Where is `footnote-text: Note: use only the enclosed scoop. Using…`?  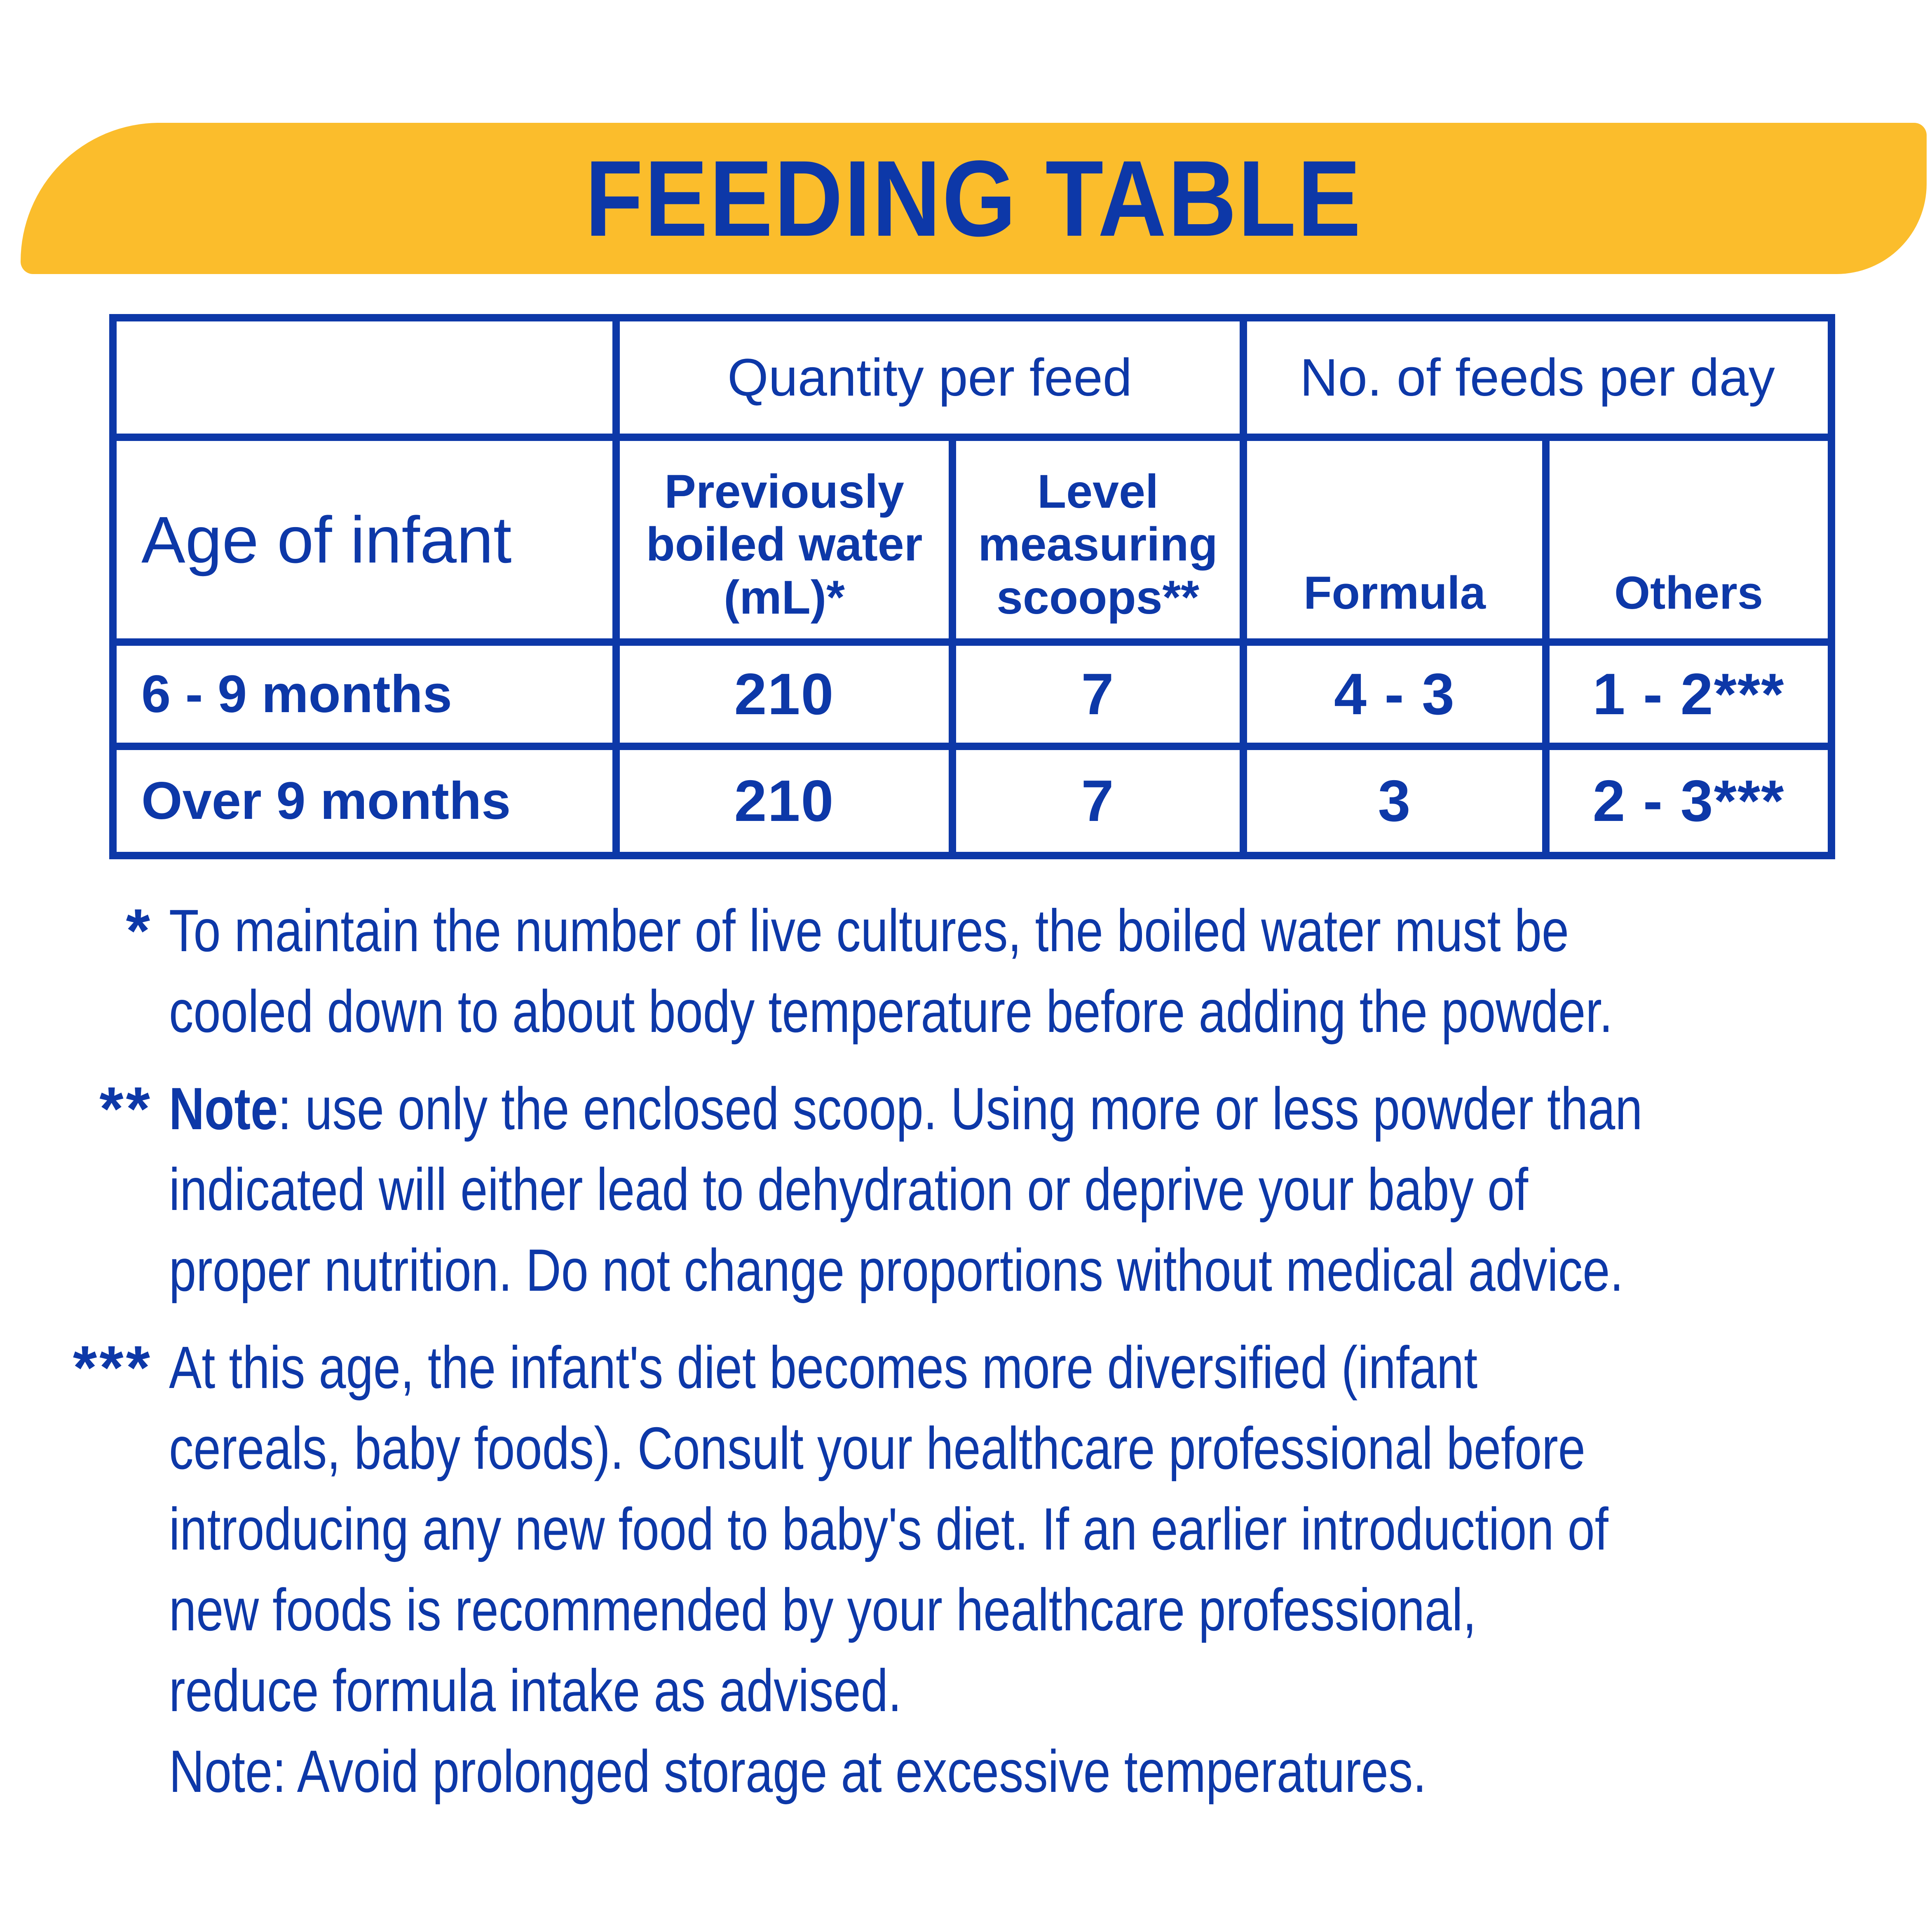 footnote-text: Note: use only the enclosed scoop. Using… is located at coordinates (1047, 1190).